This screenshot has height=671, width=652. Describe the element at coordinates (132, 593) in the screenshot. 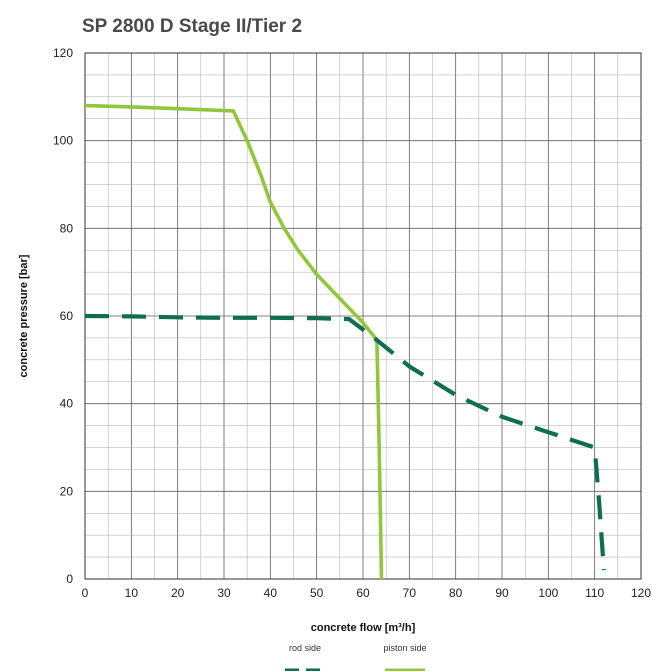

I see `x-tick-label: 10` at that location.